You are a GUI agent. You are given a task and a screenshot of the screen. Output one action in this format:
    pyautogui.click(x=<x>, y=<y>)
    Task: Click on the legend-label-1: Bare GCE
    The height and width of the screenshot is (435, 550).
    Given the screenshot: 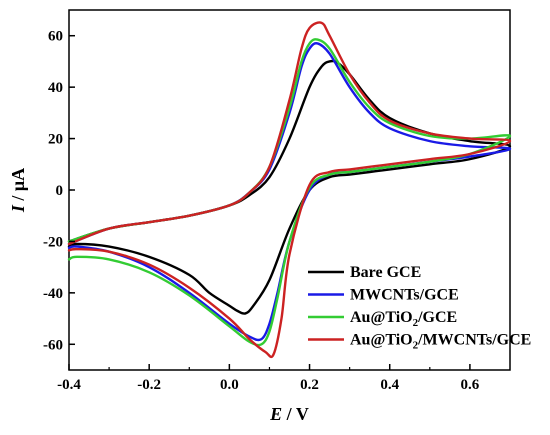 What is the action you would take?
    pyautogui.click(x=385, y=272)
    